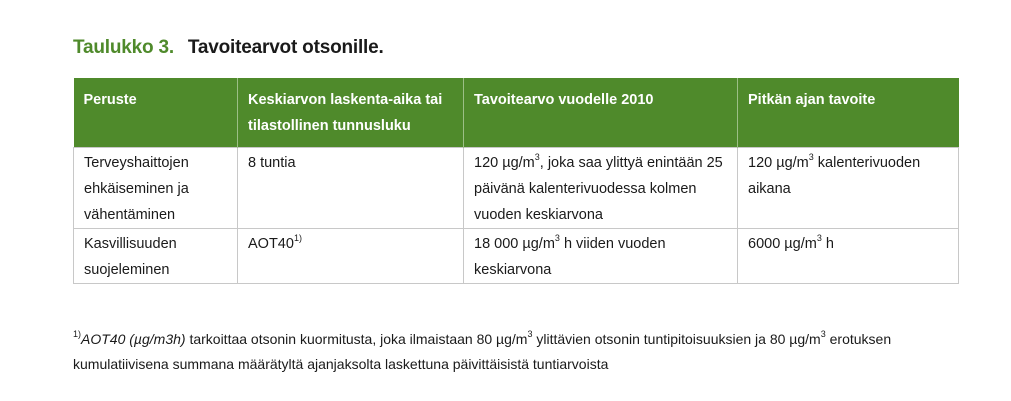 This screenshot has width=1011, height=401. I want to click on header-tavoite-2010: Tavoitearvo vuodelle 2010, so click(600, 113).